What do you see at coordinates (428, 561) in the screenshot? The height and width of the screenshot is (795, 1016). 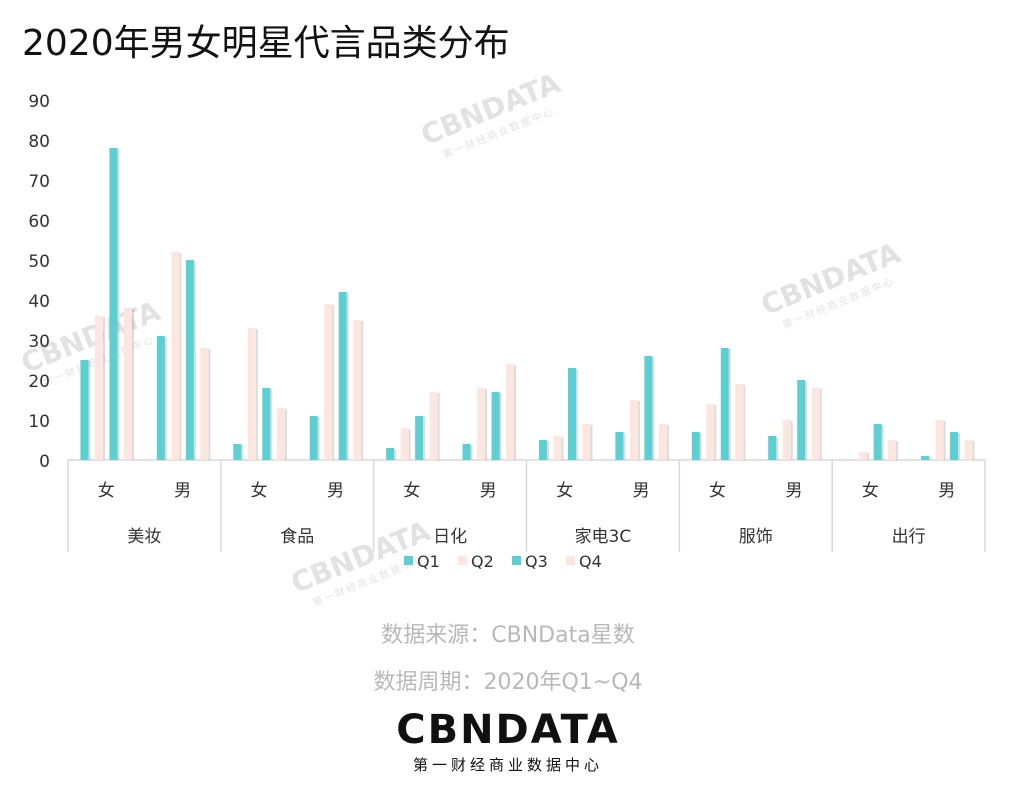 I see `legend-label: Q1` at bounding box center [428, 561].